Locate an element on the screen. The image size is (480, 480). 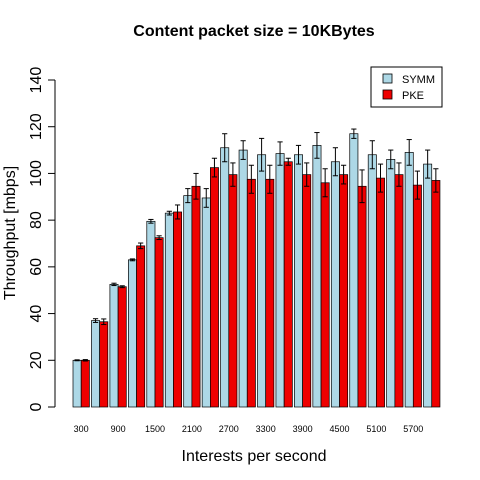
x-tick-label: 5100 is located at coordinates (376, 429).